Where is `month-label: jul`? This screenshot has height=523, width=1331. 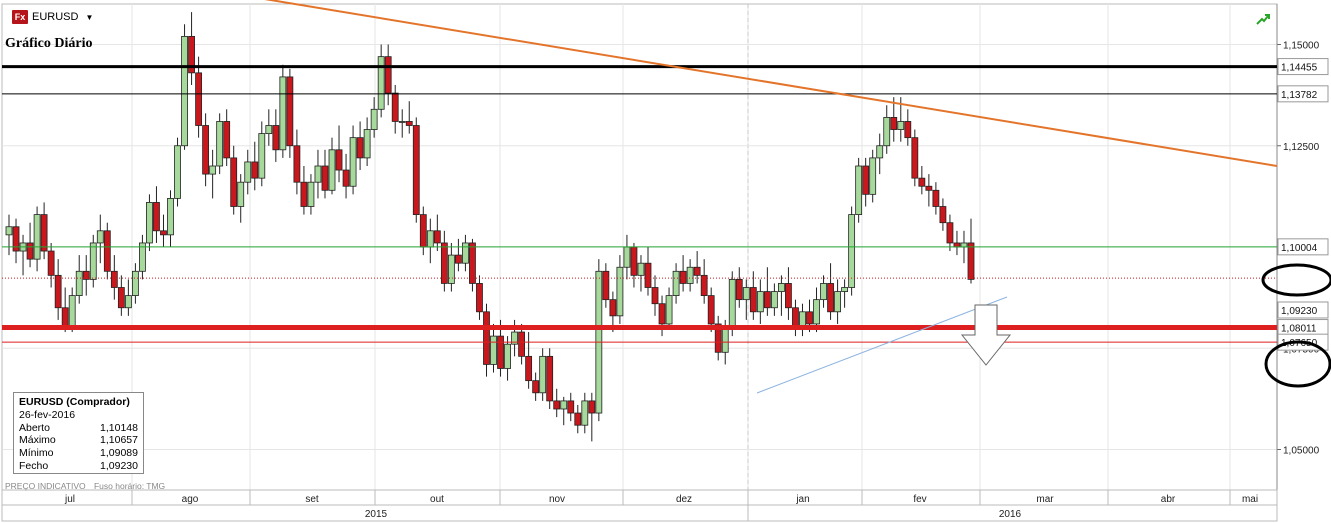 month-label: jul is located at coordinates (69, 499).